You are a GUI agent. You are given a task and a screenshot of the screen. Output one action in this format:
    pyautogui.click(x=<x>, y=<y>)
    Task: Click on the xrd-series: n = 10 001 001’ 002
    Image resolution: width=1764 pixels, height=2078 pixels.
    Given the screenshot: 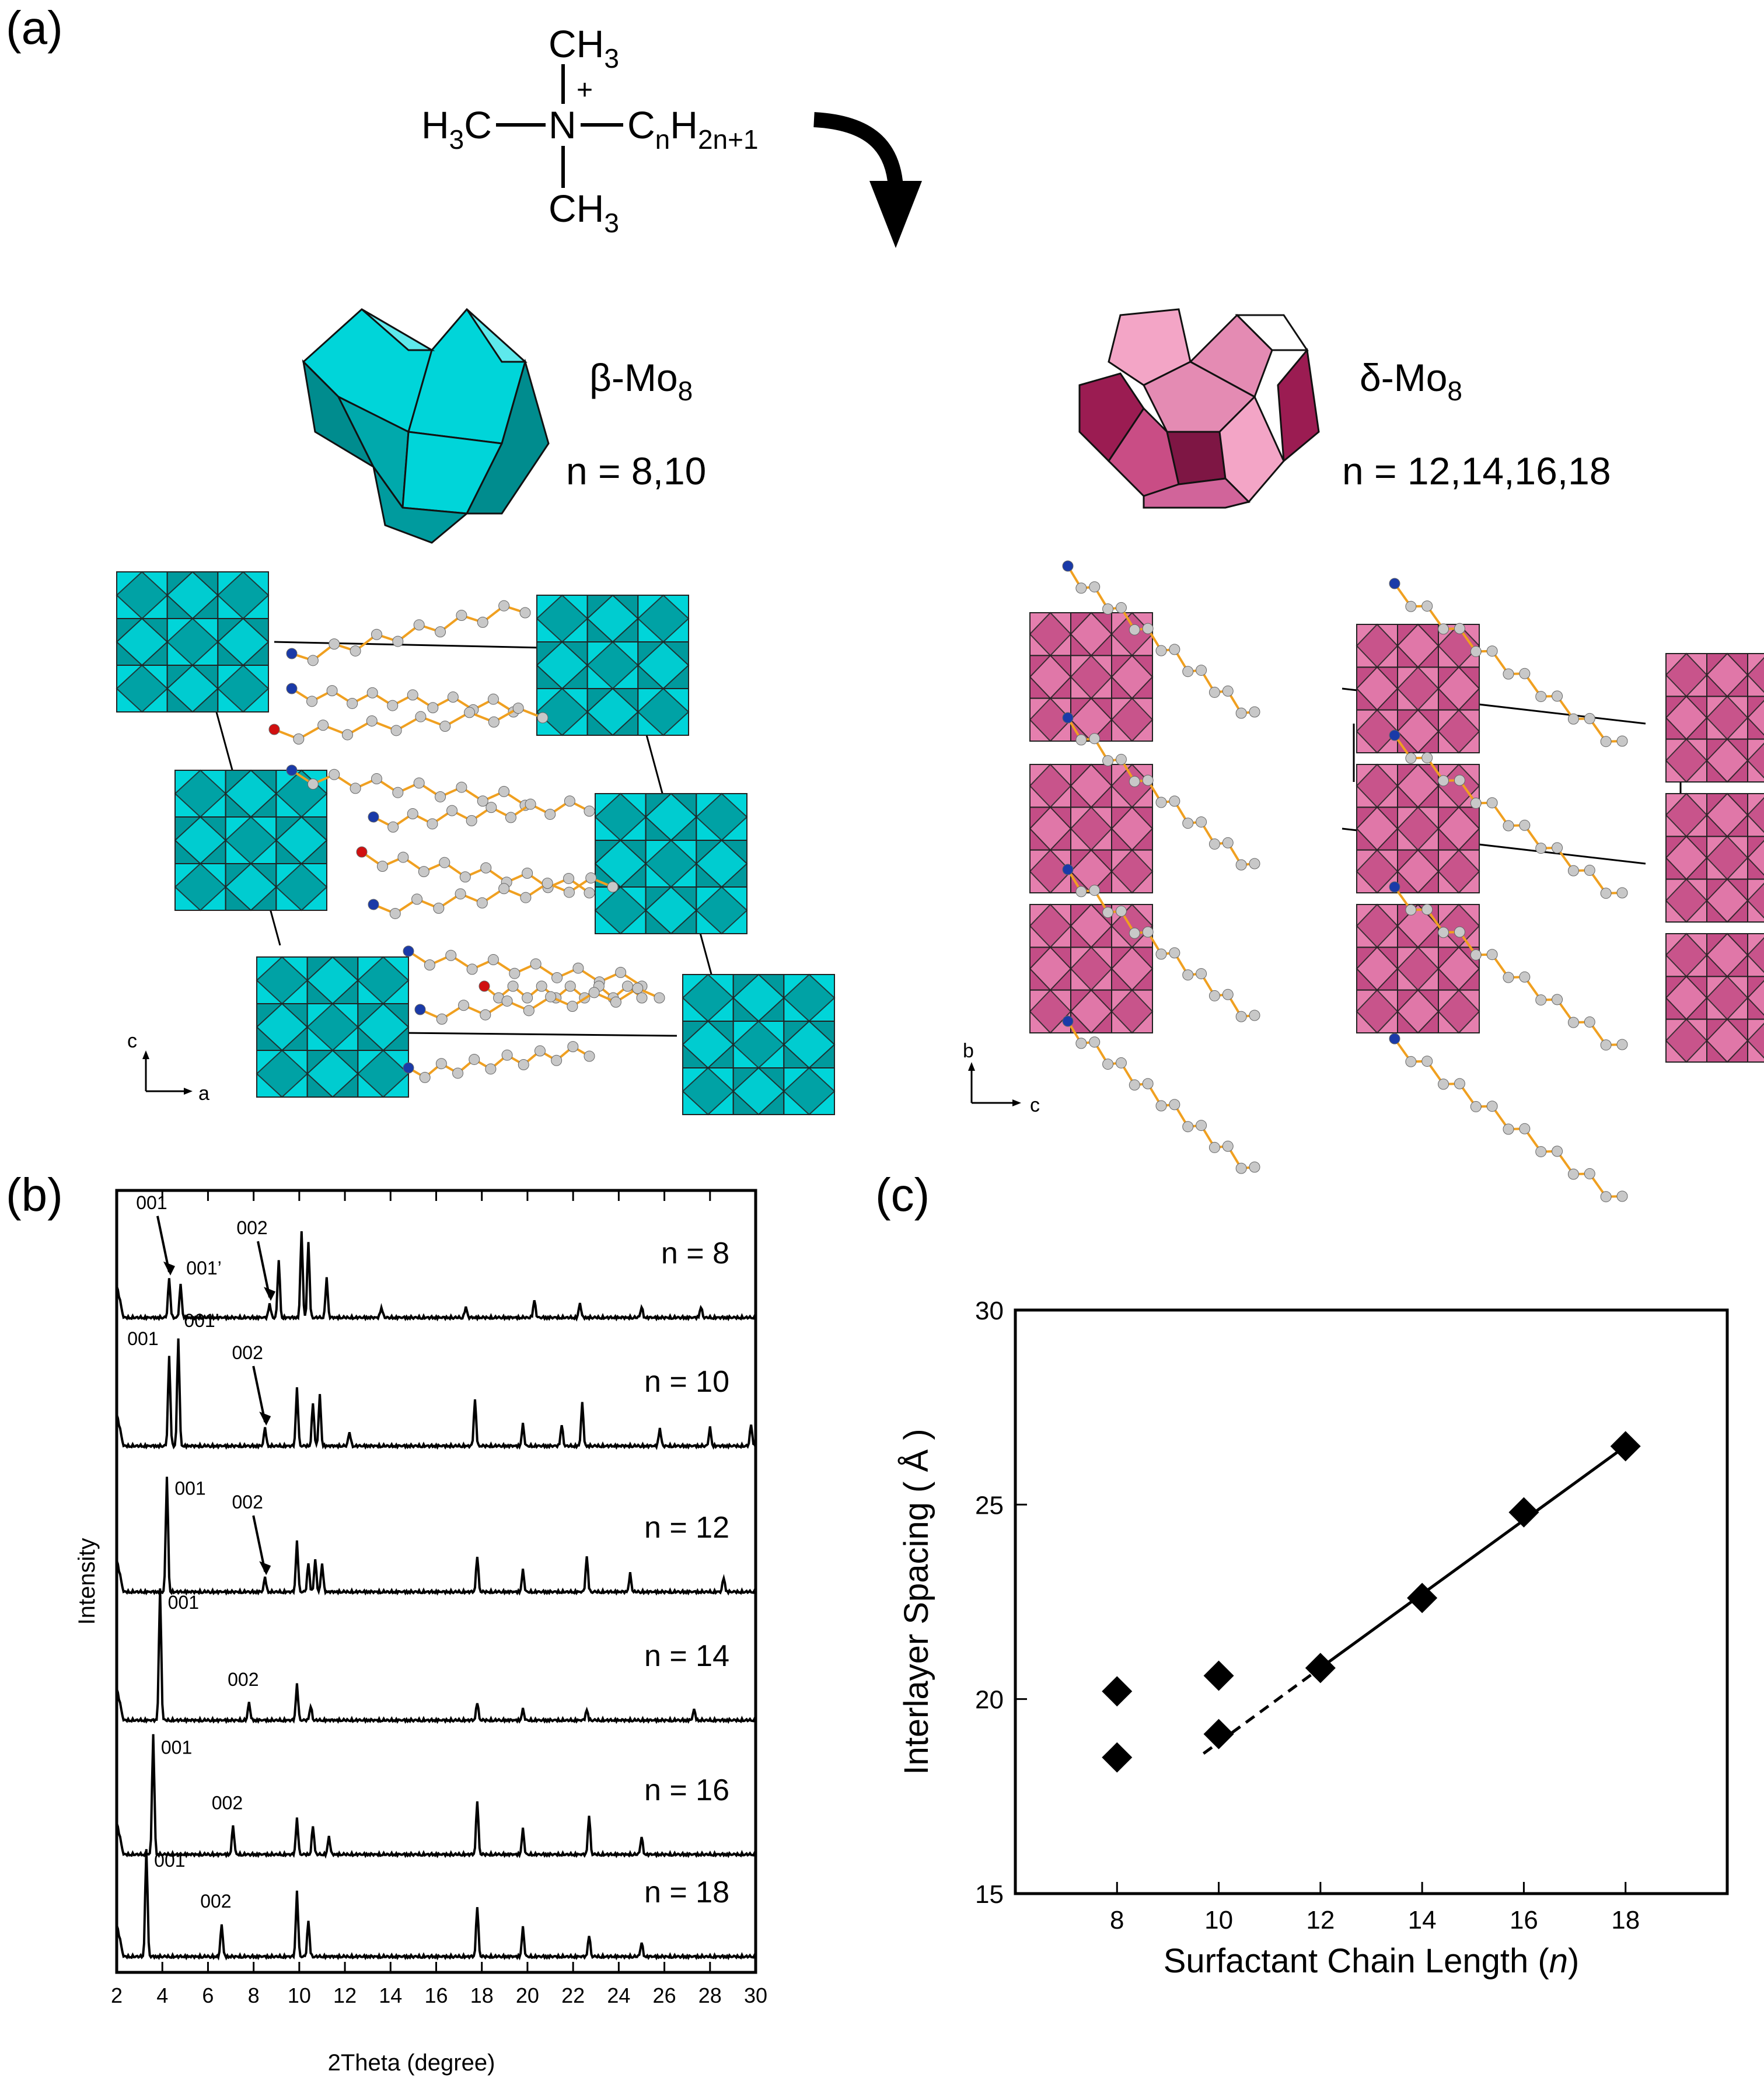 What is the action you would take?
    pyautogui.click(x=436, y=1380)
    